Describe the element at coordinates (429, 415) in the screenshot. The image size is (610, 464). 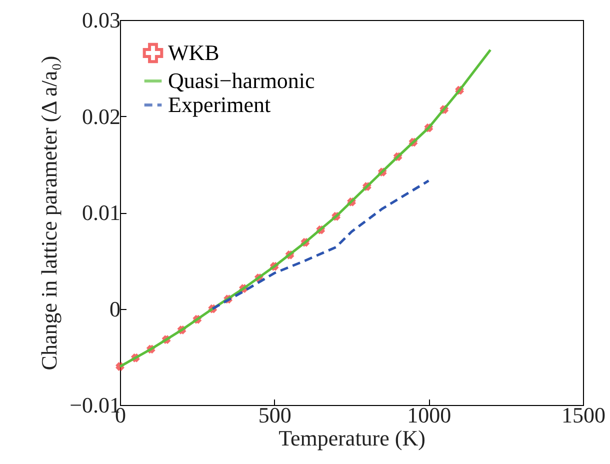
I see `x-tick-label: 1000` at that location.